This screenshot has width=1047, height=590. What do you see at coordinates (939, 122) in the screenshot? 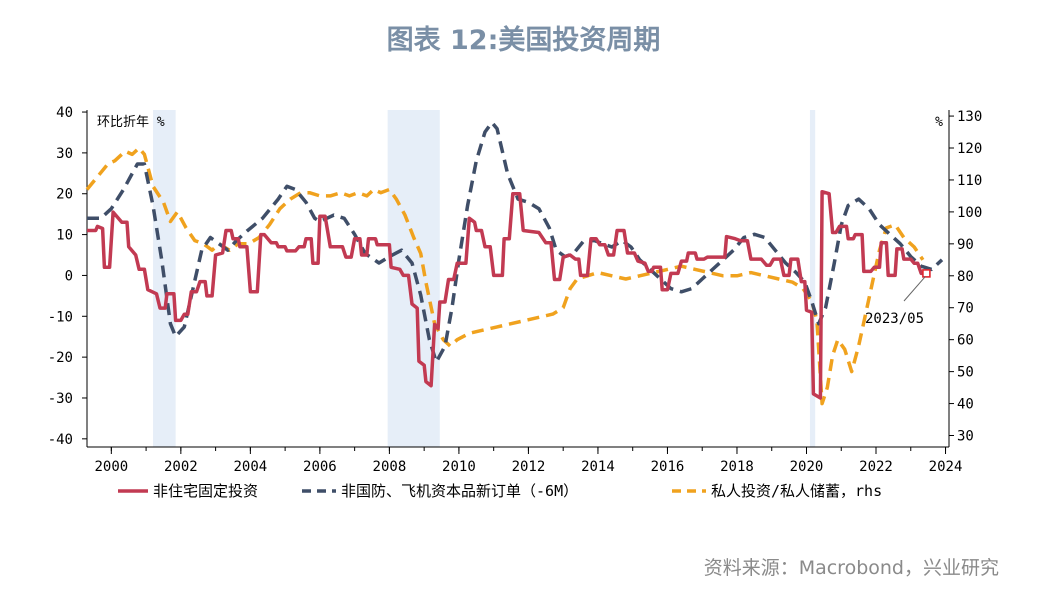
I see `right-axis-unit: %` at bounding box center [939, 122].